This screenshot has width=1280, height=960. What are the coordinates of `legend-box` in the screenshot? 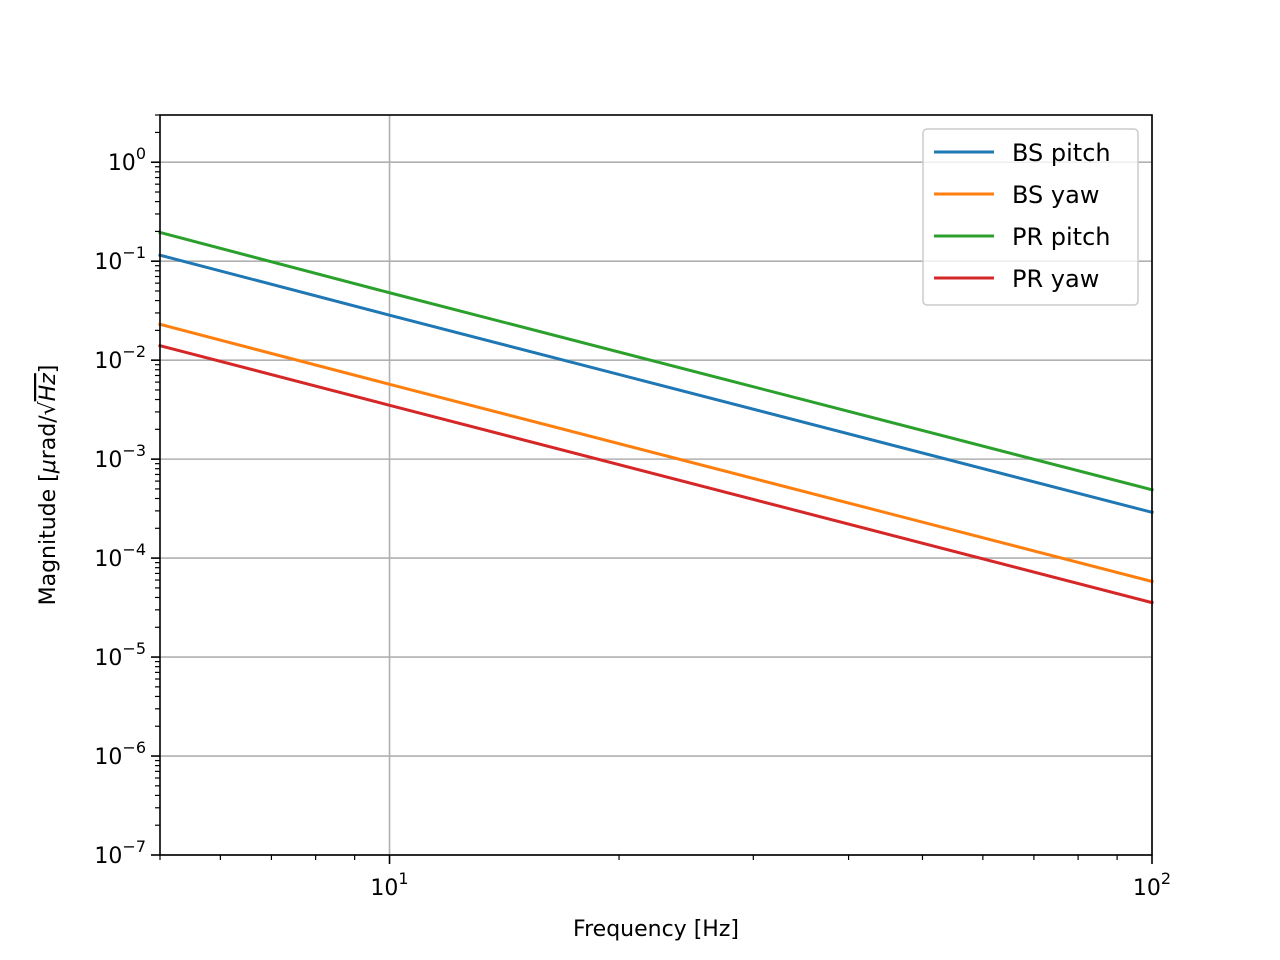 It's located at (1030, 217).